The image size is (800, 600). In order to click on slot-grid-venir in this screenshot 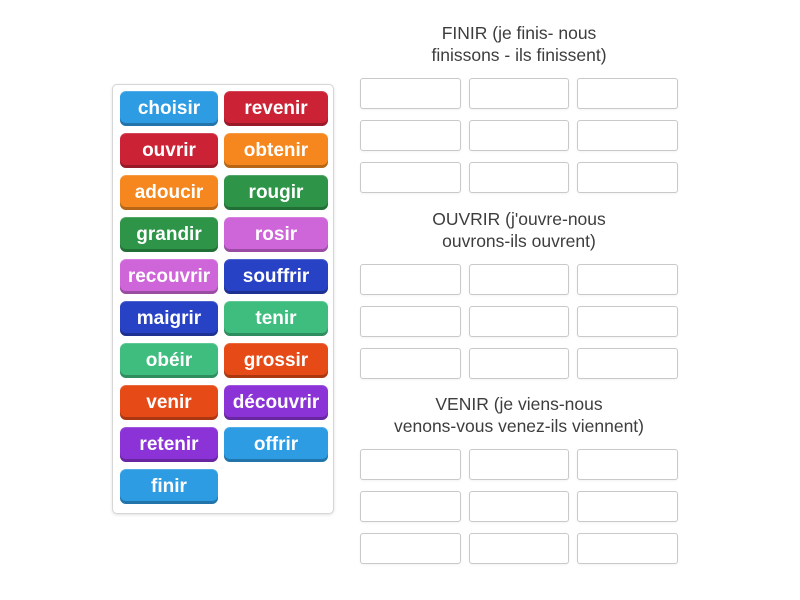, I will do `click(519, 506)`.